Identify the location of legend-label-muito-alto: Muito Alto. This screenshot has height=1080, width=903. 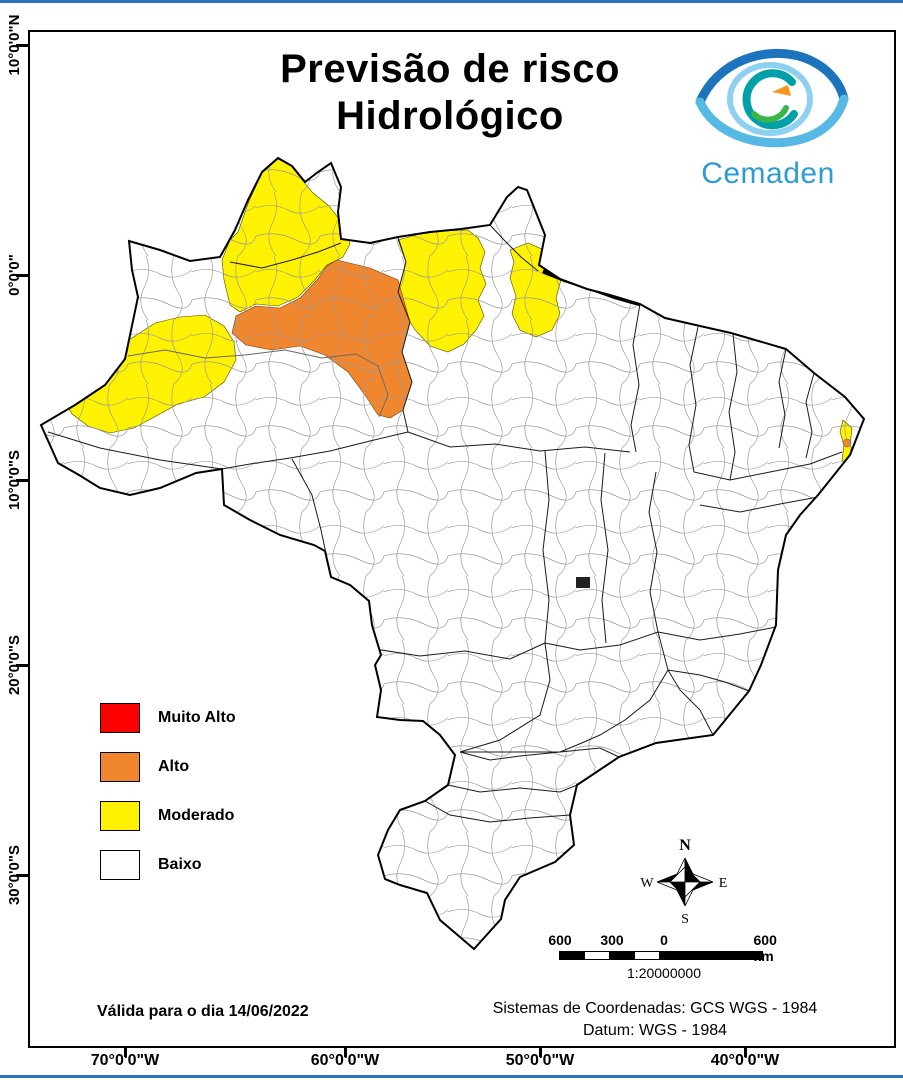
(197, 717).